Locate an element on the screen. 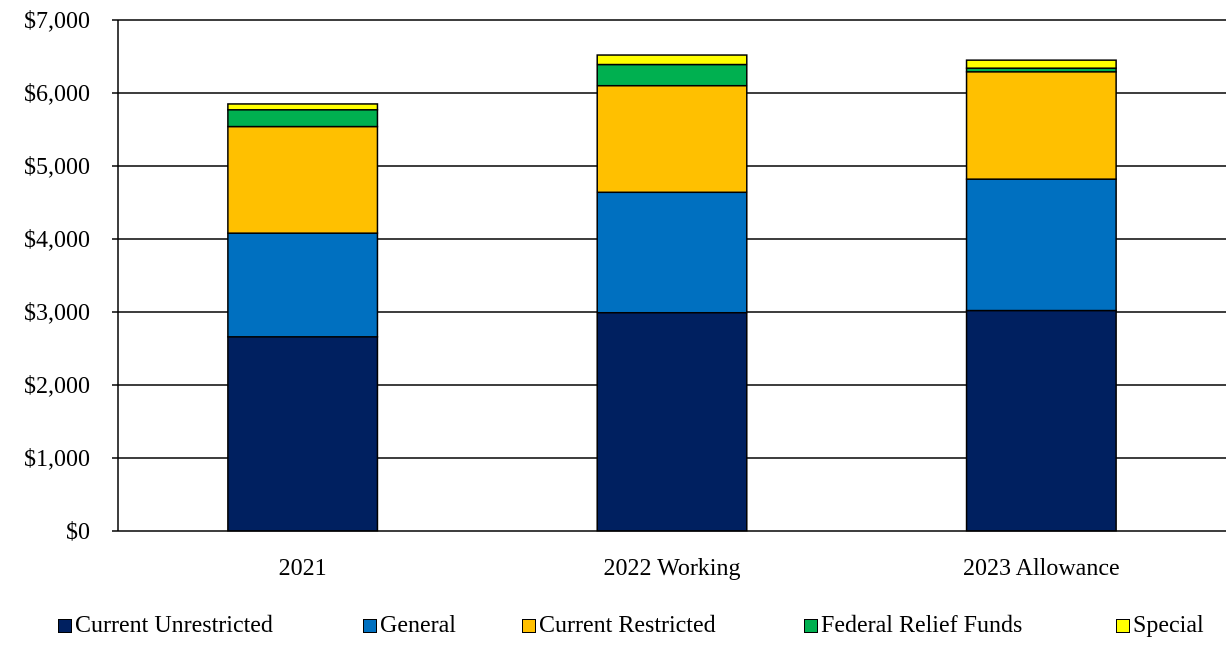  y-tick-label: $1,000 is located at coordinates (57, 459).